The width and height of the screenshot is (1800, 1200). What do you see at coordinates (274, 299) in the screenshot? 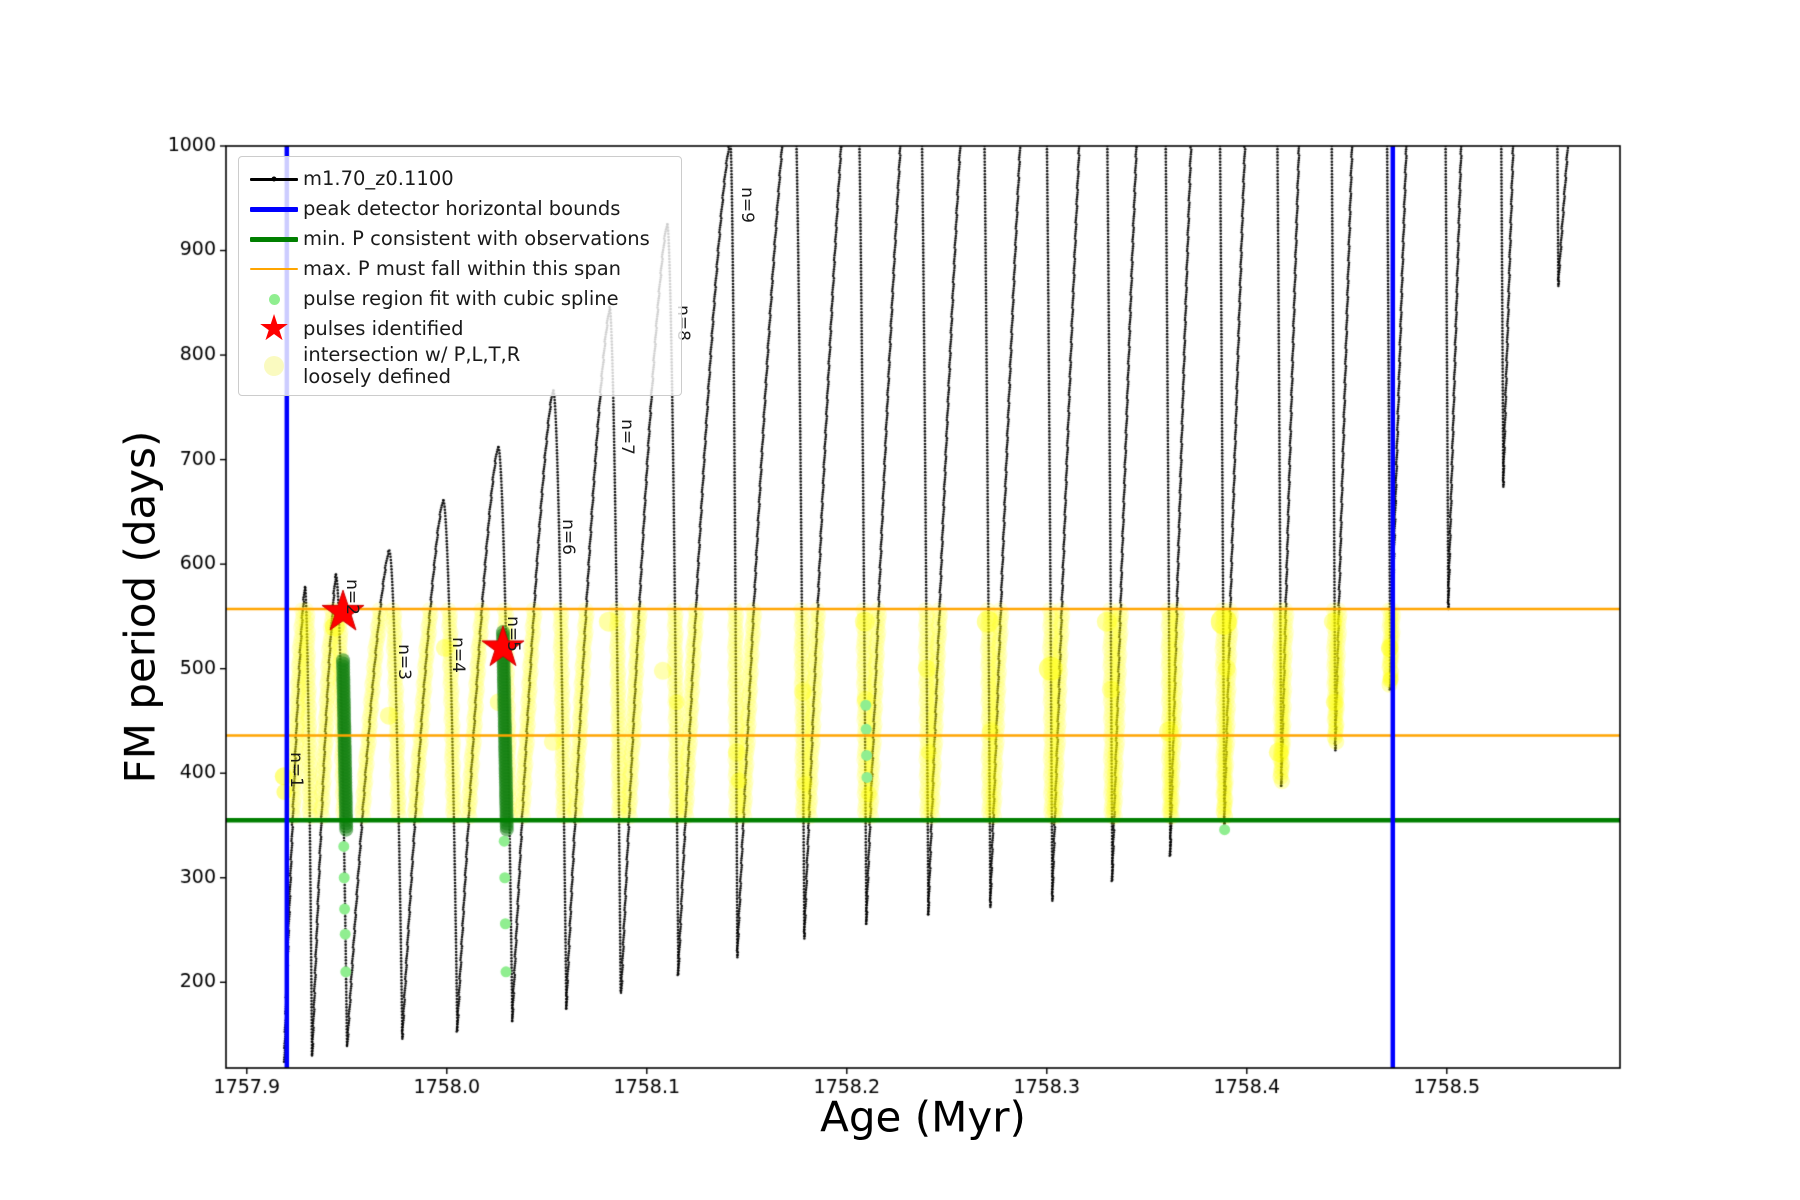
I see `green-dot-icon` at bounding box center [274, 299].